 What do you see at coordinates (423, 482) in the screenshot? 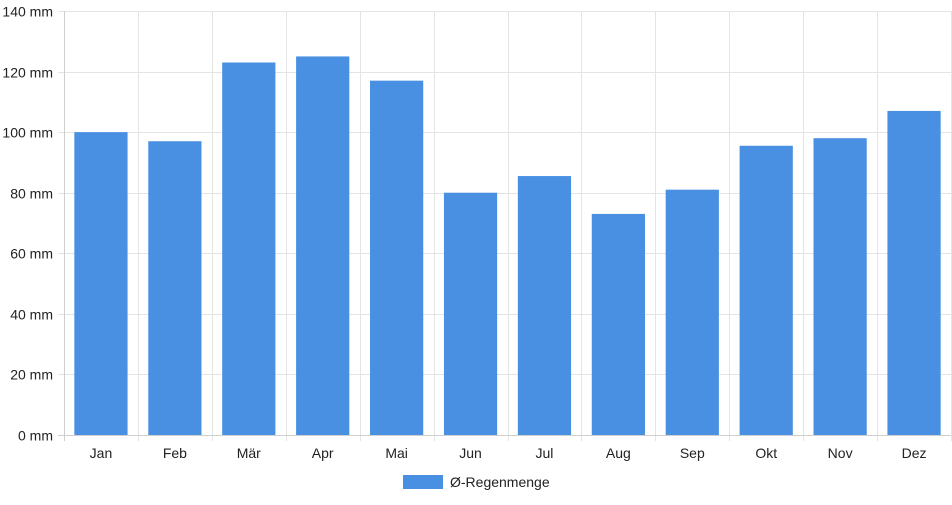
I see `legend-swatch` at bounding box center [423, 482].